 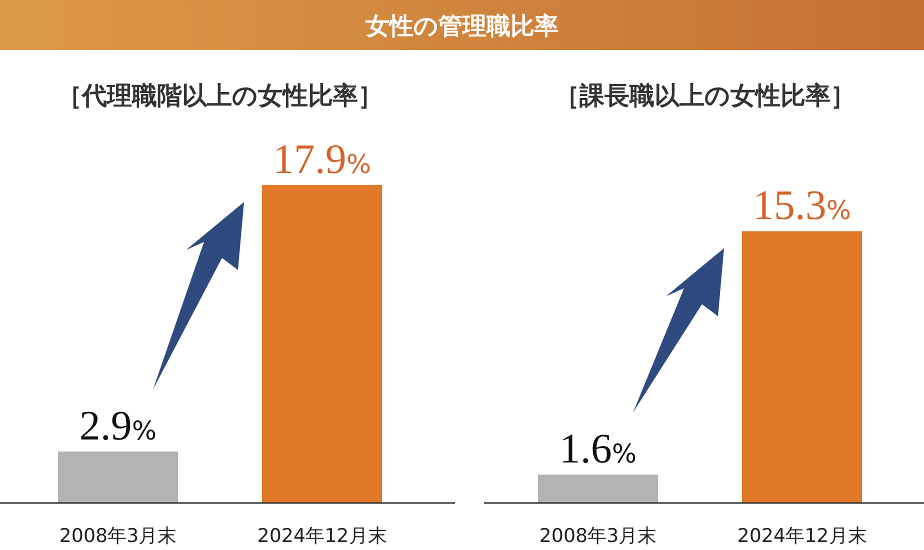 What do you see at coordinates (118, 426) in the screenshot?
I see `data-label: 2.9%` at bounding box center [118, 426].